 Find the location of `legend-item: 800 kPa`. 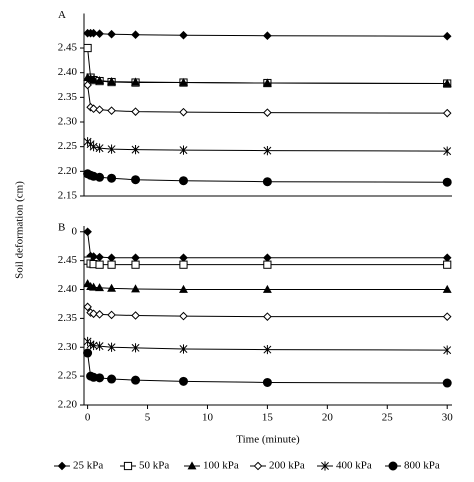

legend-item: 800 kPa is located at coordinates (412, 466).